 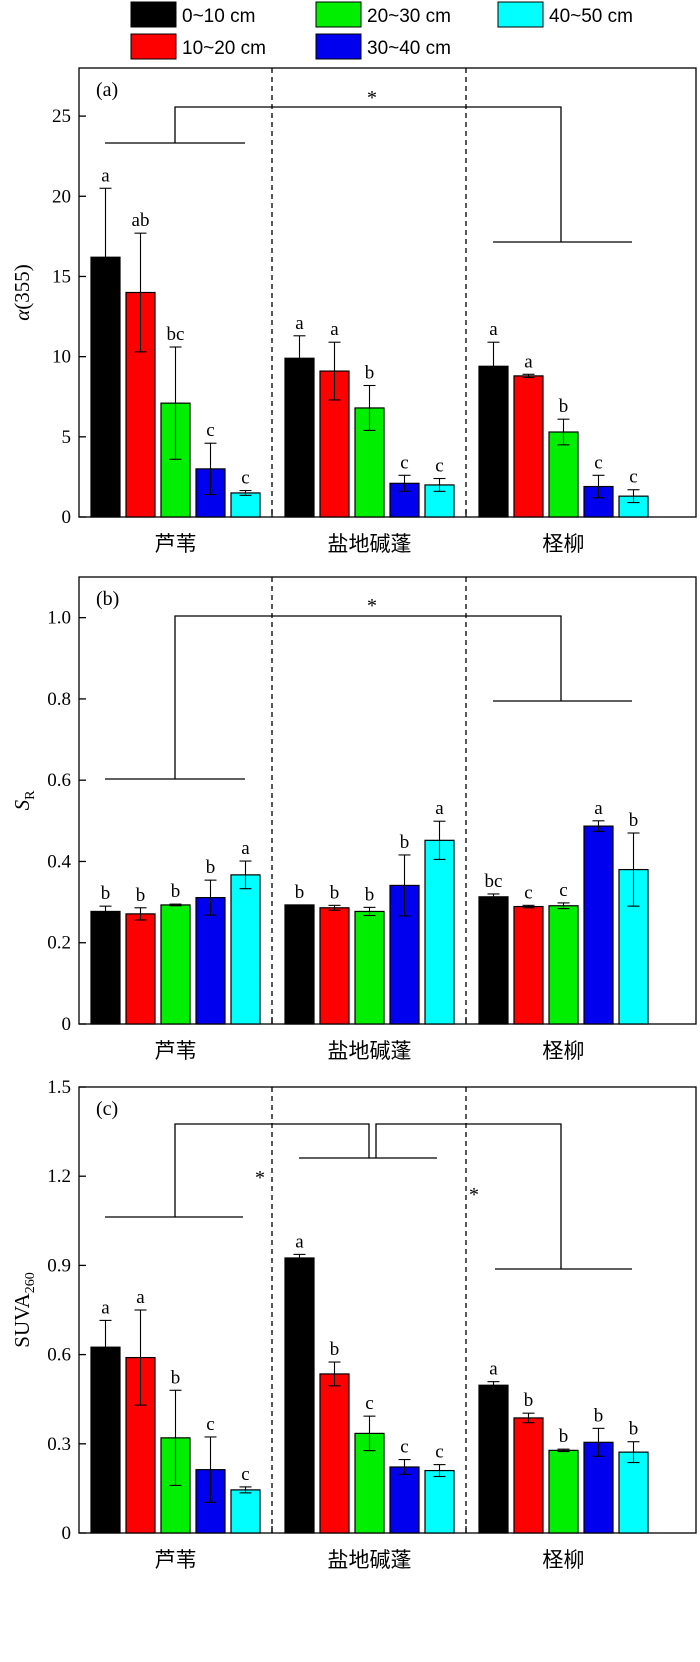 What do you see at coordinates (67, 517) in the screenshot?
I see `y-tick-label: 0` at bounding box center [67, 517].